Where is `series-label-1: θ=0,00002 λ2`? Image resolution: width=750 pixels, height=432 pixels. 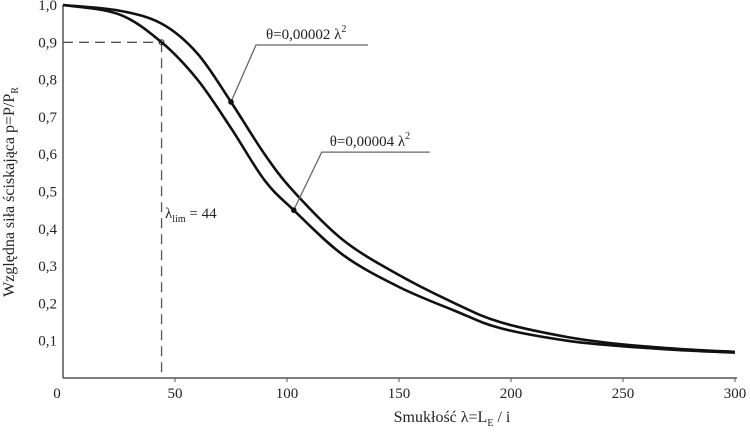 series-label-1: θ=0,00002 λ2 is located at coordinates (306, 33).